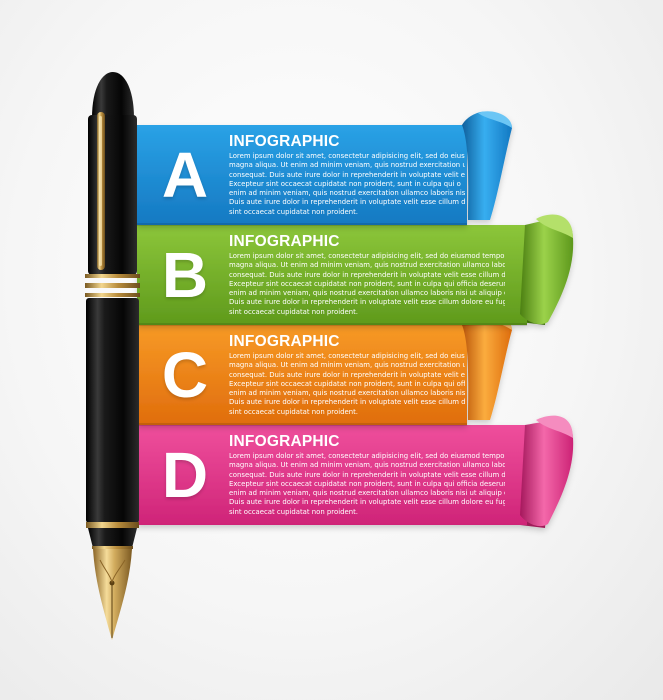  Describe the element at coordinates (185, 275) in the screenshot. I see `step-letter: B` at that location.